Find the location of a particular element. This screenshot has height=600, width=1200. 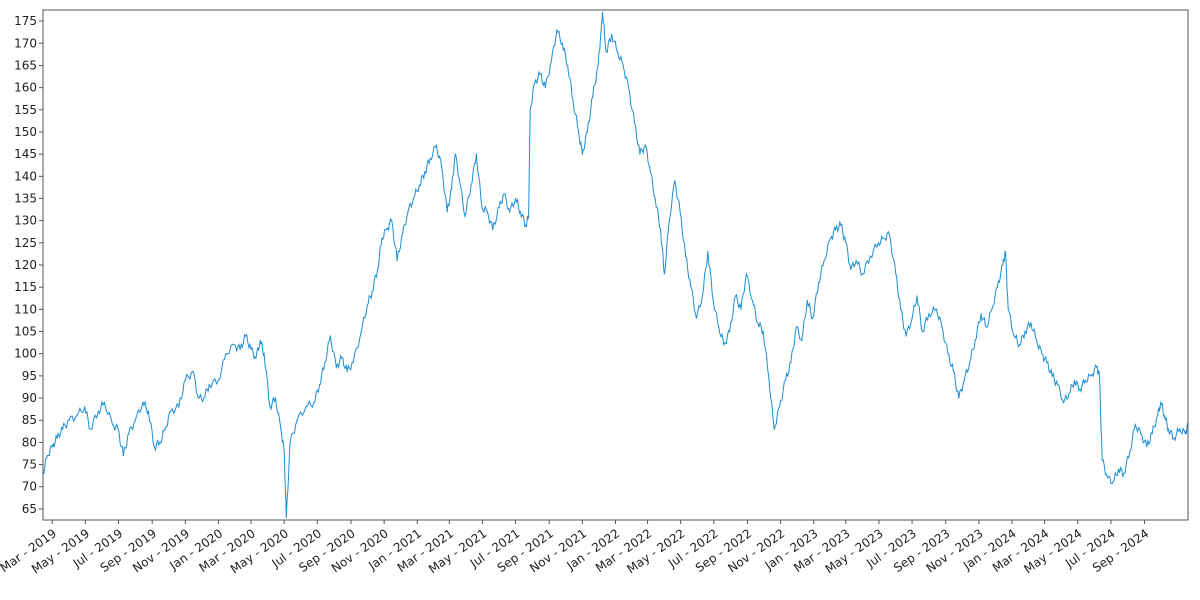

y-tick-label: 95 is located at coordinates (29, 376).